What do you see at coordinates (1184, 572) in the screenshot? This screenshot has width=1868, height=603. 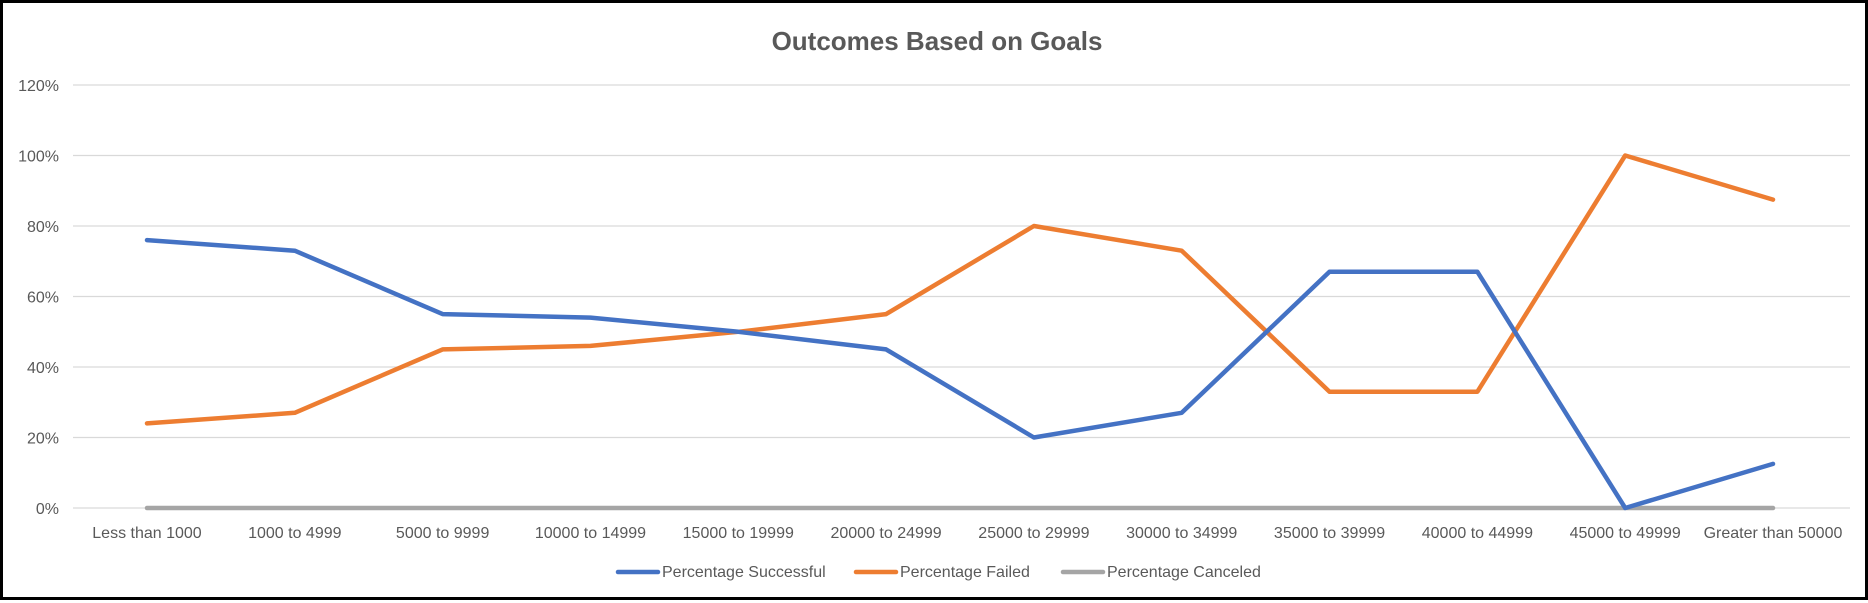 I see `legend-label: Percentage Canceled` at bounding box center [1184, 572].